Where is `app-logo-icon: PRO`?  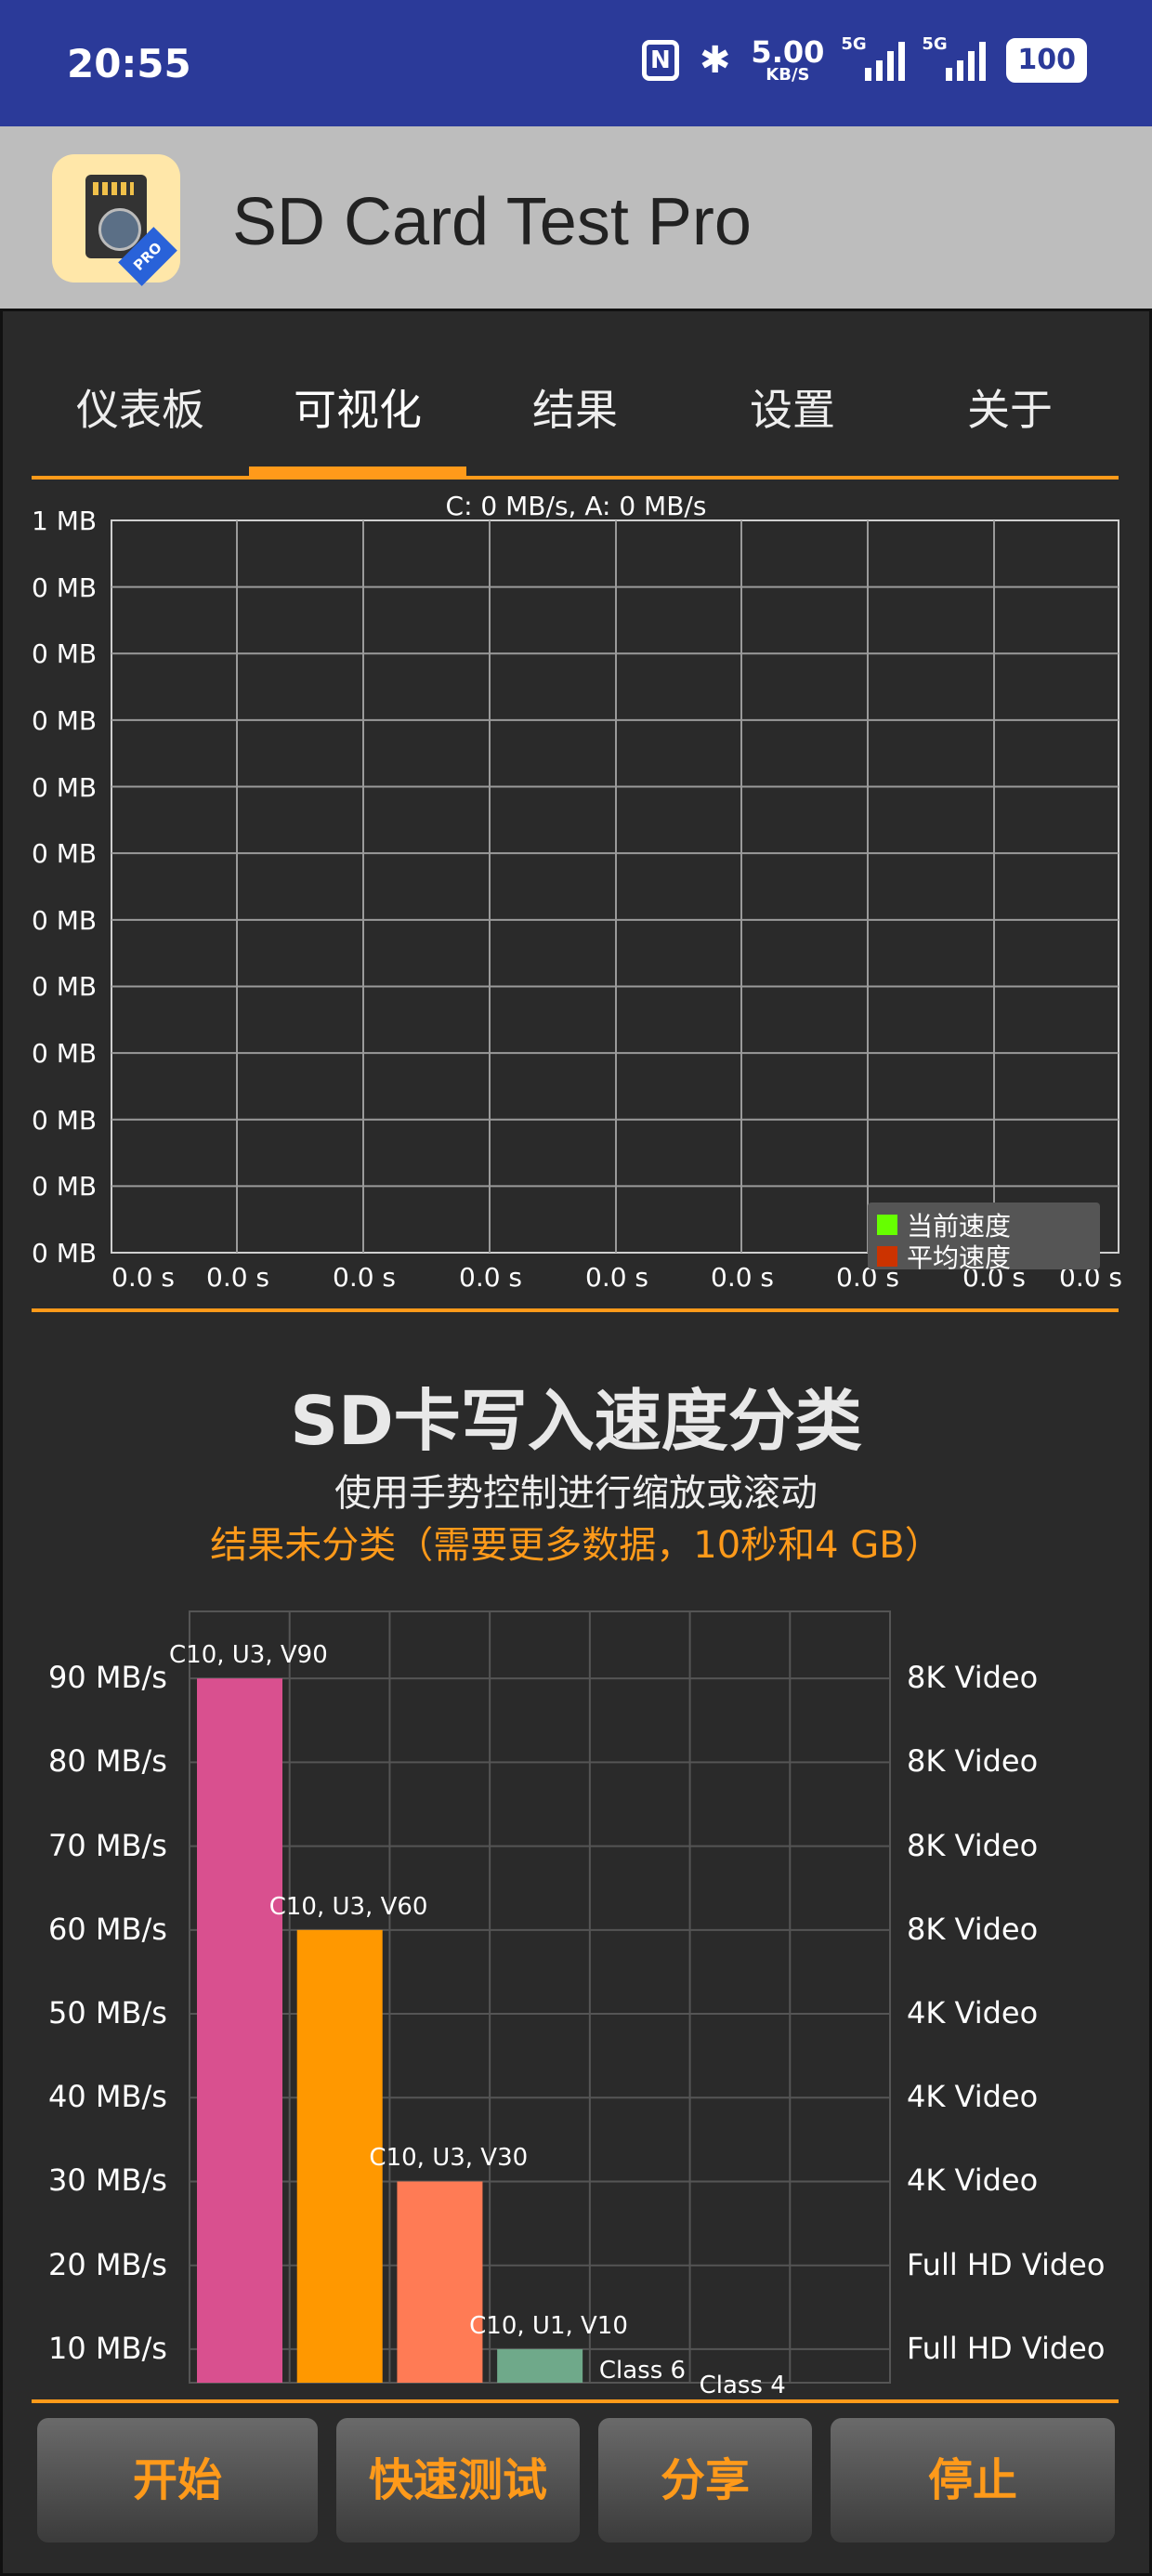
app-logo-icon: PRO is located at coordinates (116, 220).